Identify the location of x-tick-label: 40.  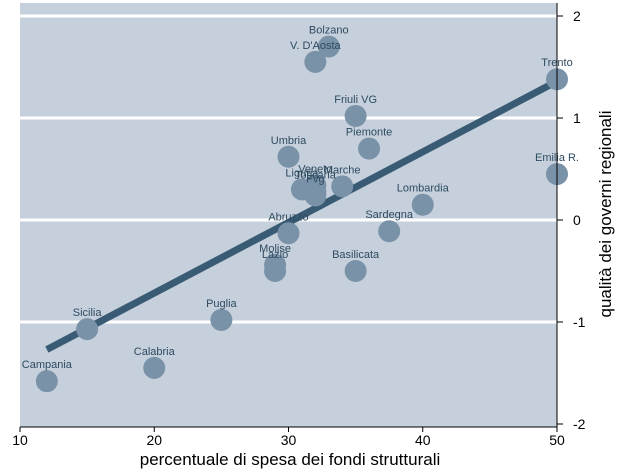
(423, 440).